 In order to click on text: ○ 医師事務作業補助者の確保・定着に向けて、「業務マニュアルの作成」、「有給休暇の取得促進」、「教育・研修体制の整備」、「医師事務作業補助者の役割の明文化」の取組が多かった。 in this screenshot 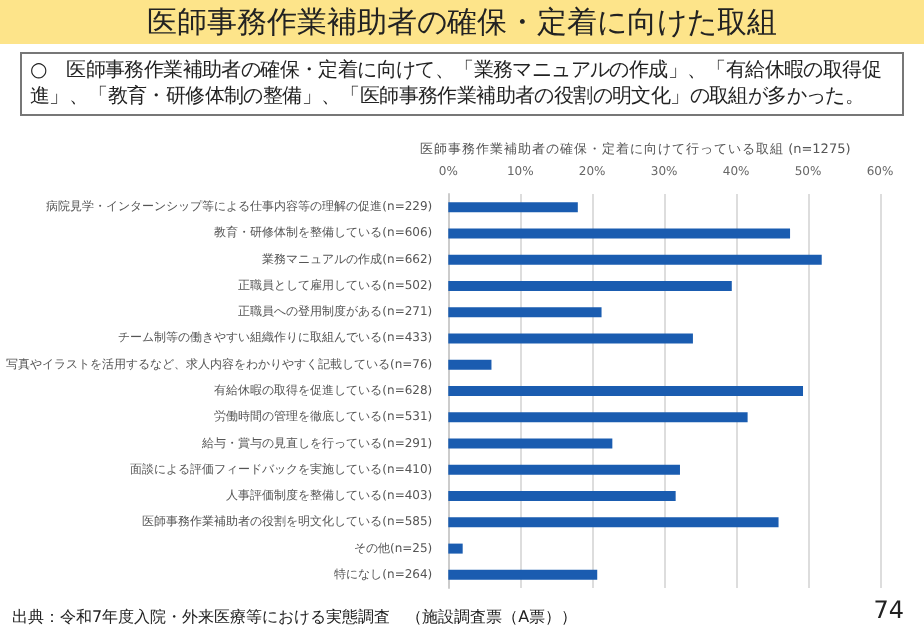, I will do `click(462, 84)`.